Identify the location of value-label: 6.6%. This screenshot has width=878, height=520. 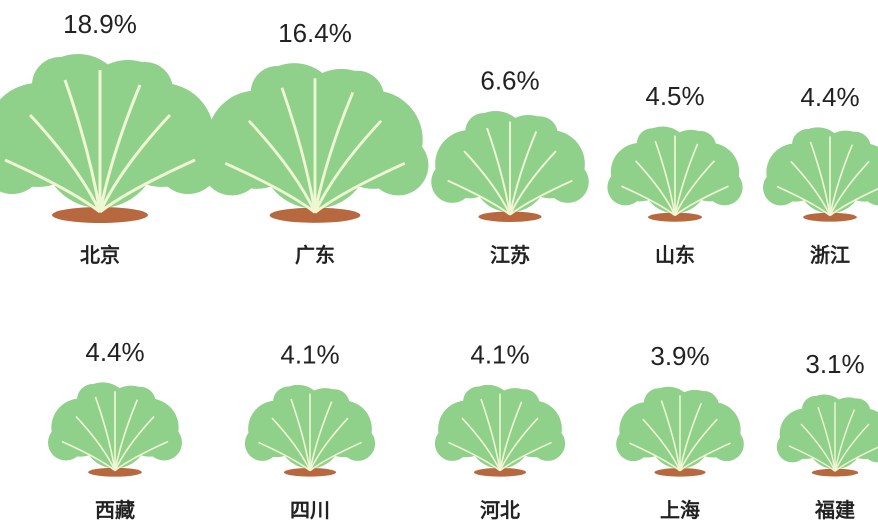
(509, 81).